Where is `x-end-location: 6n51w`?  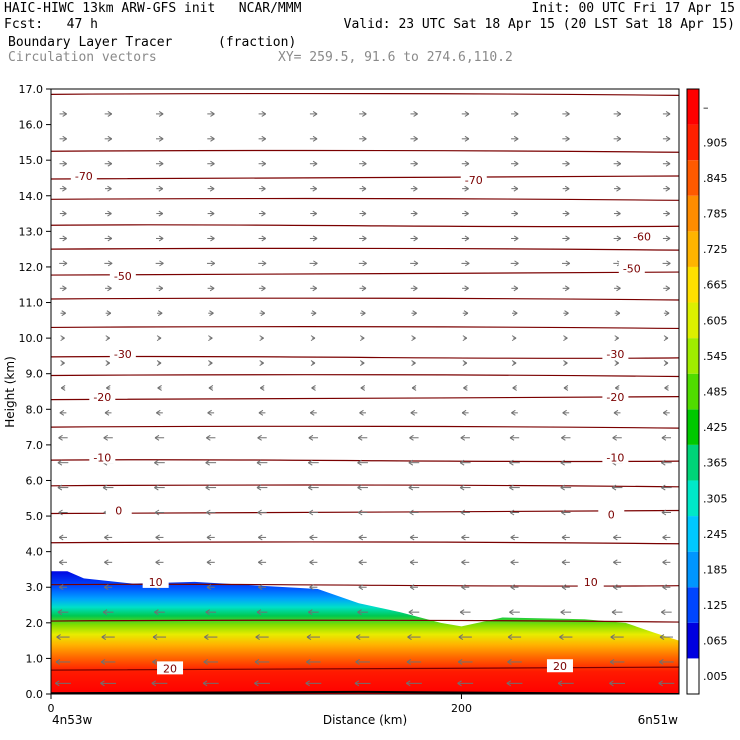
x-end-location: 6n51w is located at coordinates (658, 720).